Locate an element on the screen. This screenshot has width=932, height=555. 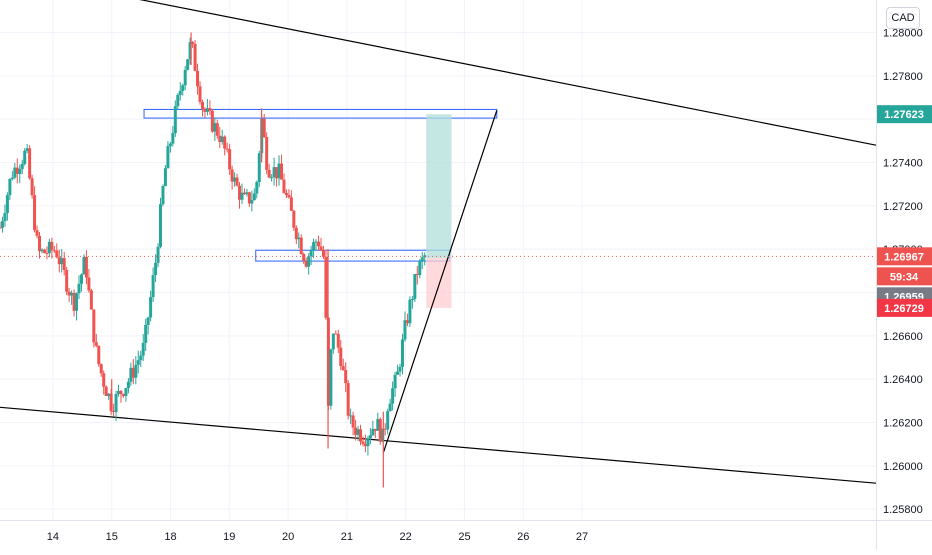
profit-zone is located at coordinates (439, 186).